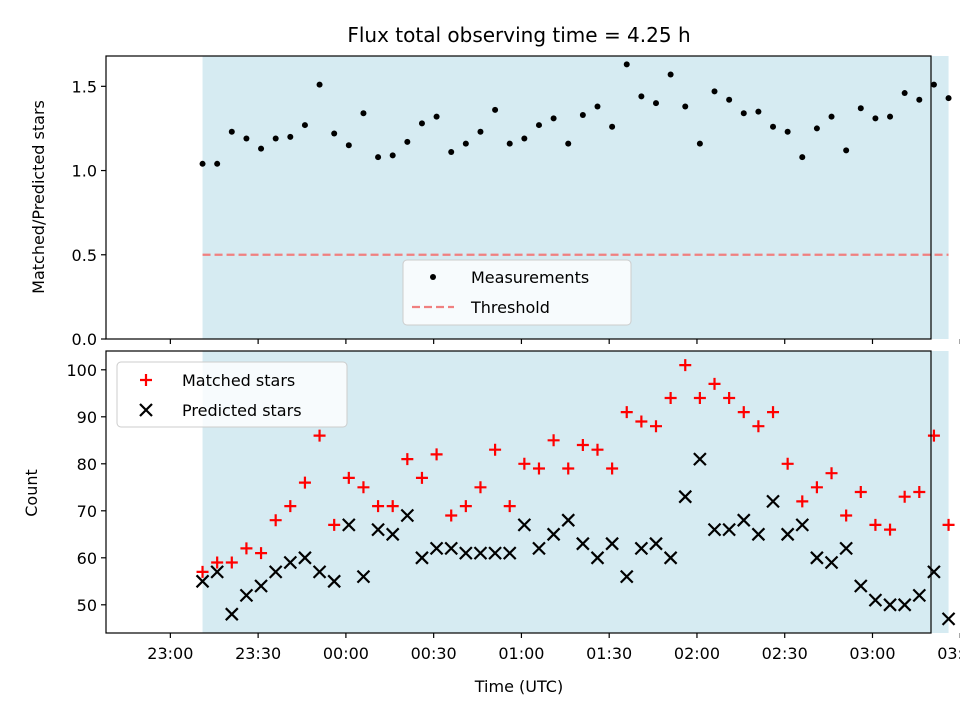  What do you see at coordinates (84, 339) in the screenshot?
I see `y-tick-label: 0.0` at bounding box center [84, 339].